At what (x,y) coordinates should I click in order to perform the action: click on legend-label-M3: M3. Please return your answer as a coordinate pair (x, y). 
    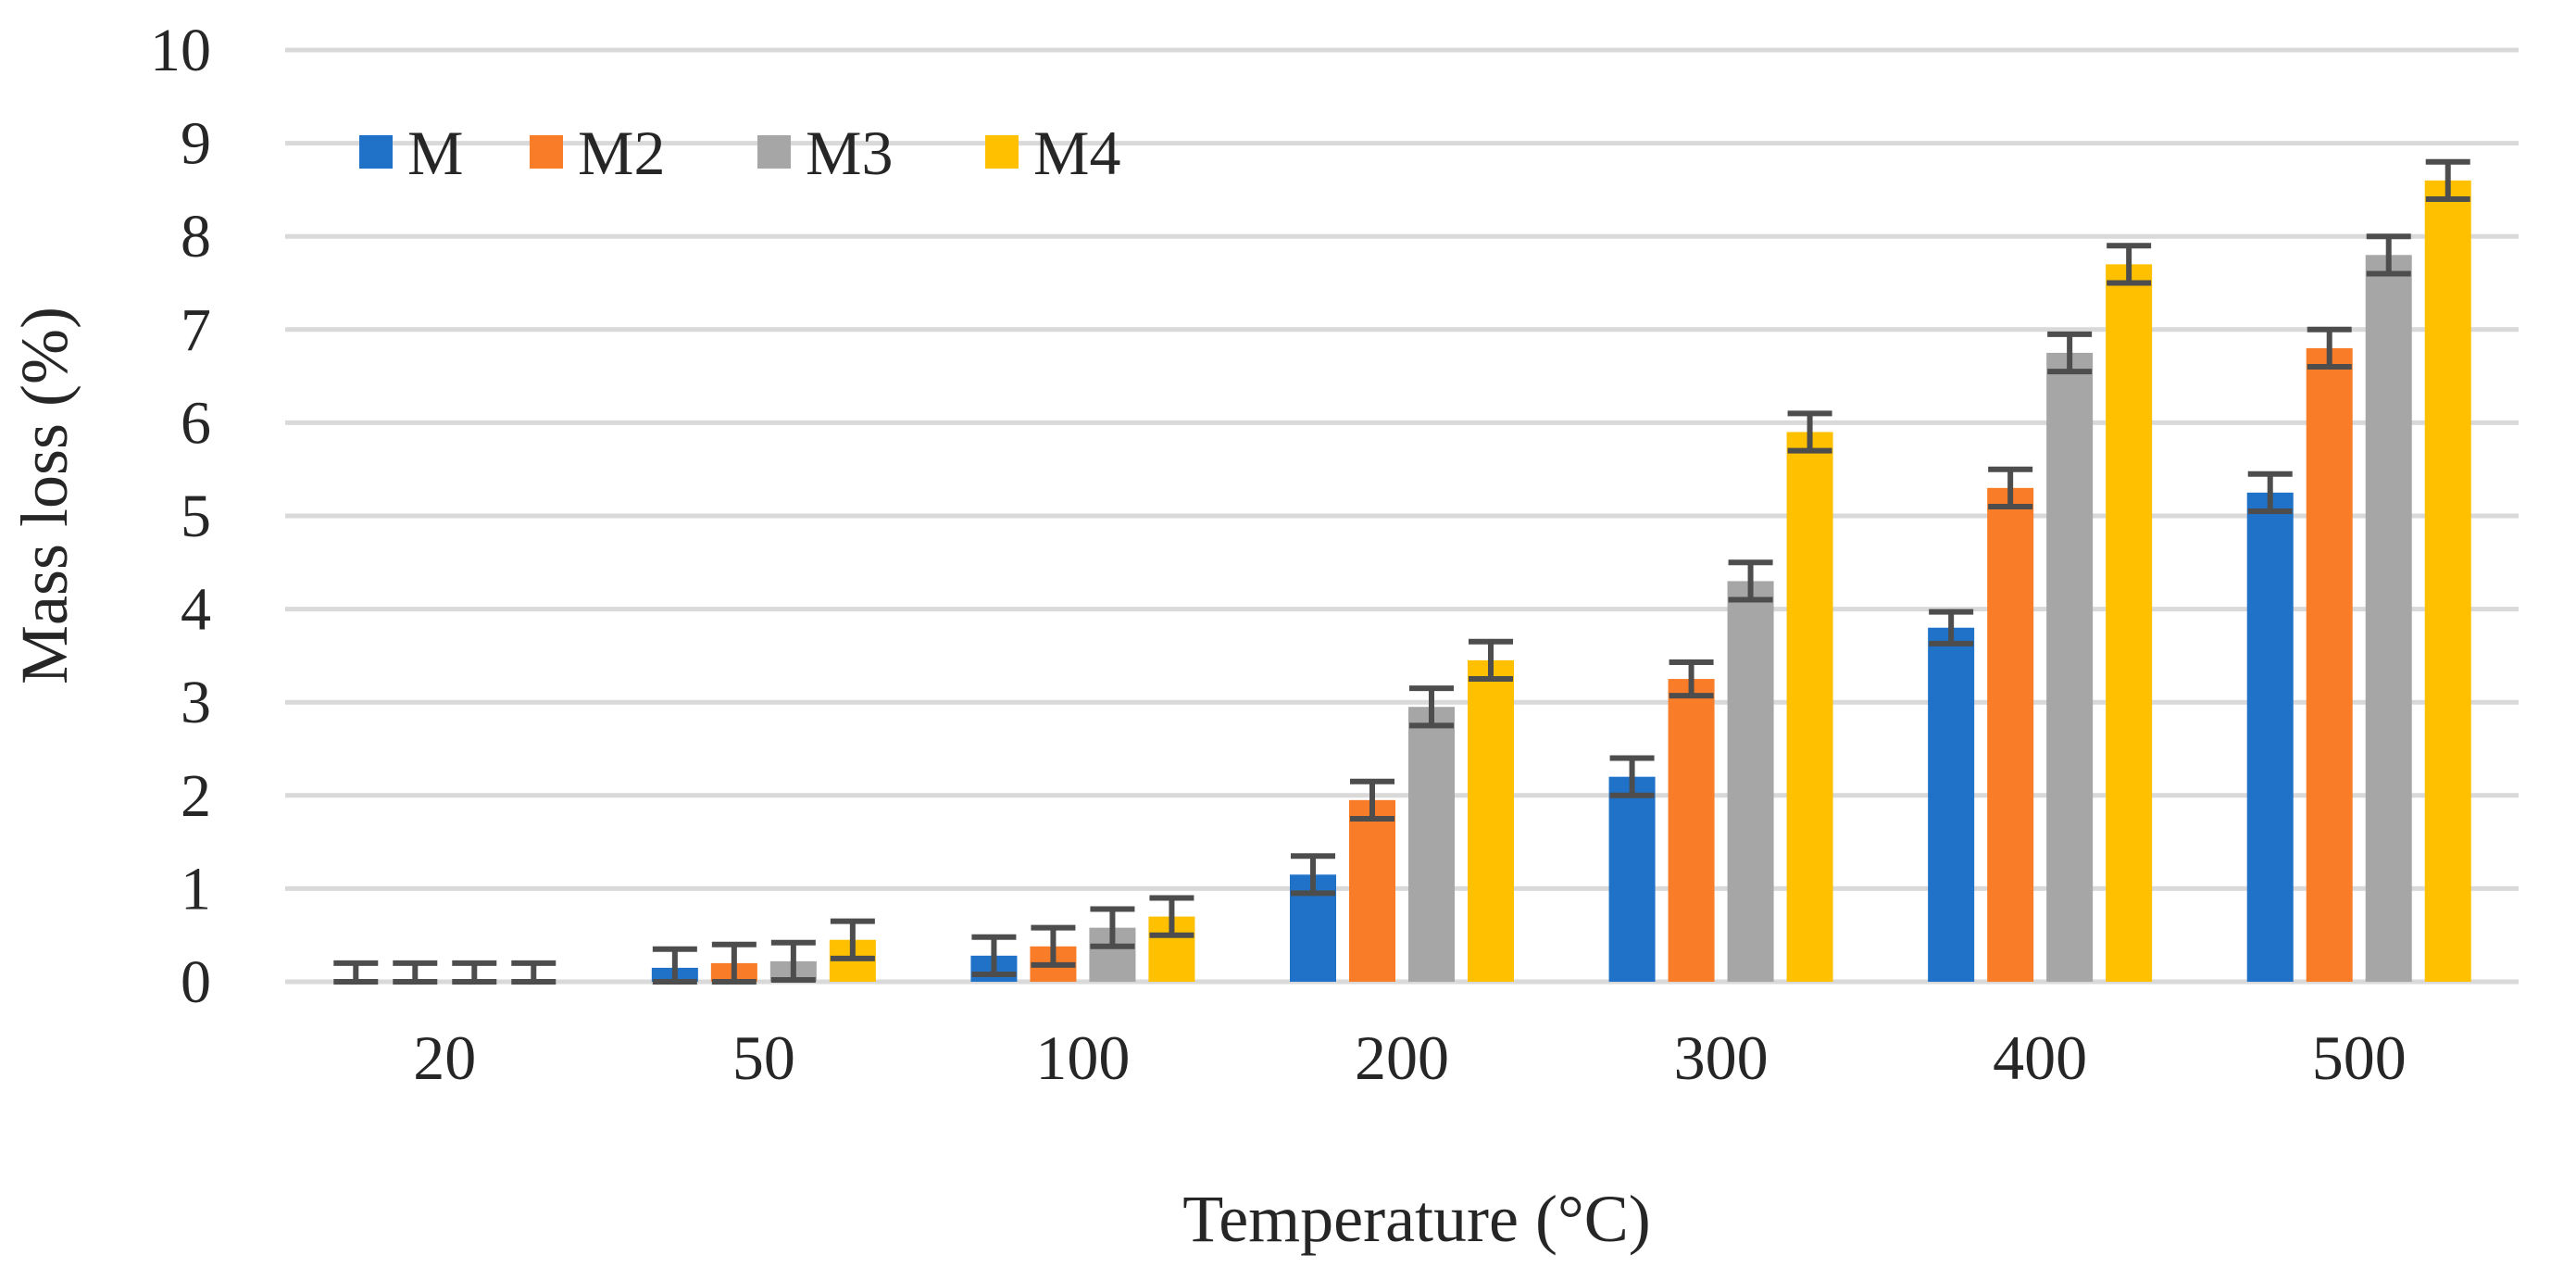
    Looking at the image, I should click on (849, 153).